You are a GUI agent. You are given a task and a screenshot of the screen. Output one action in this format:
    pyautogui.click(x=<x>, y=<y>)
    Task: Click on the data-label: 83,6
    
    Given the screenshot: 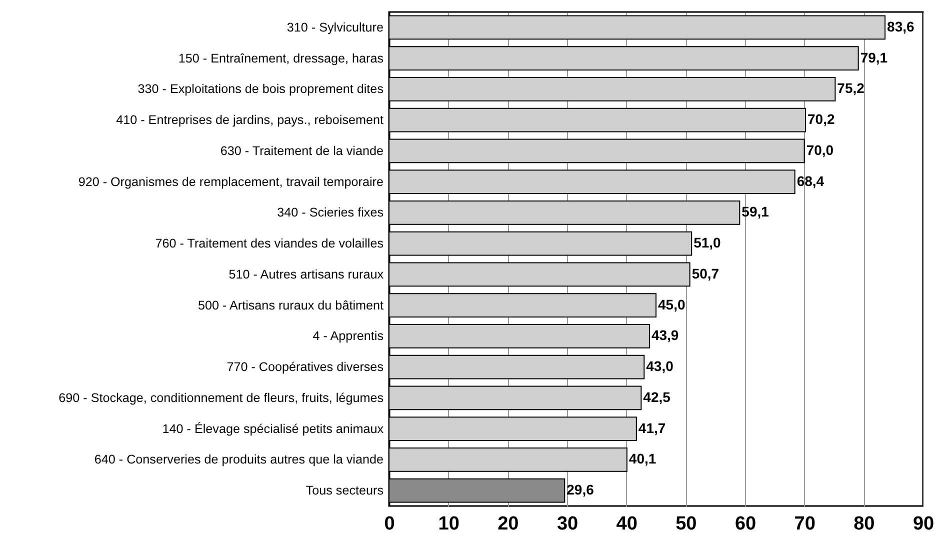 What is the action you would take?
    pyautogui.click(x=900, y=26)
    